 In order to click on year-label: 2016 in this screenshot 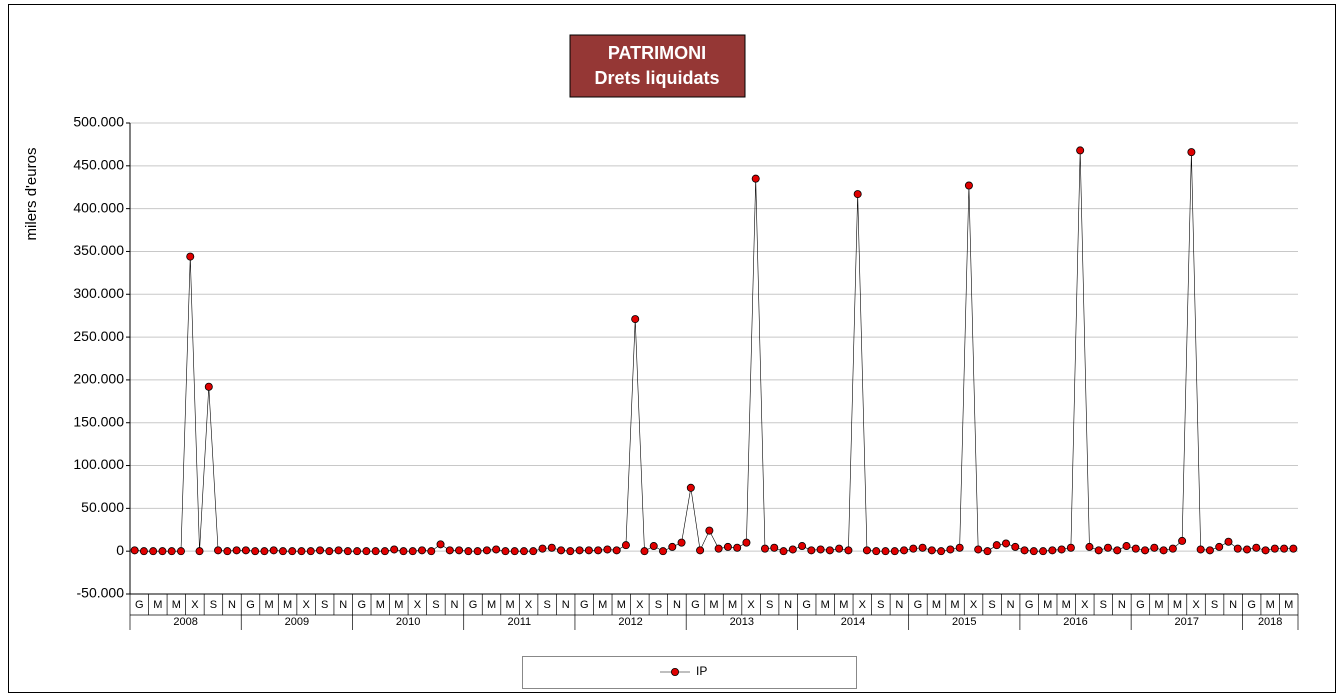, I will do `click(1075, 622)`.